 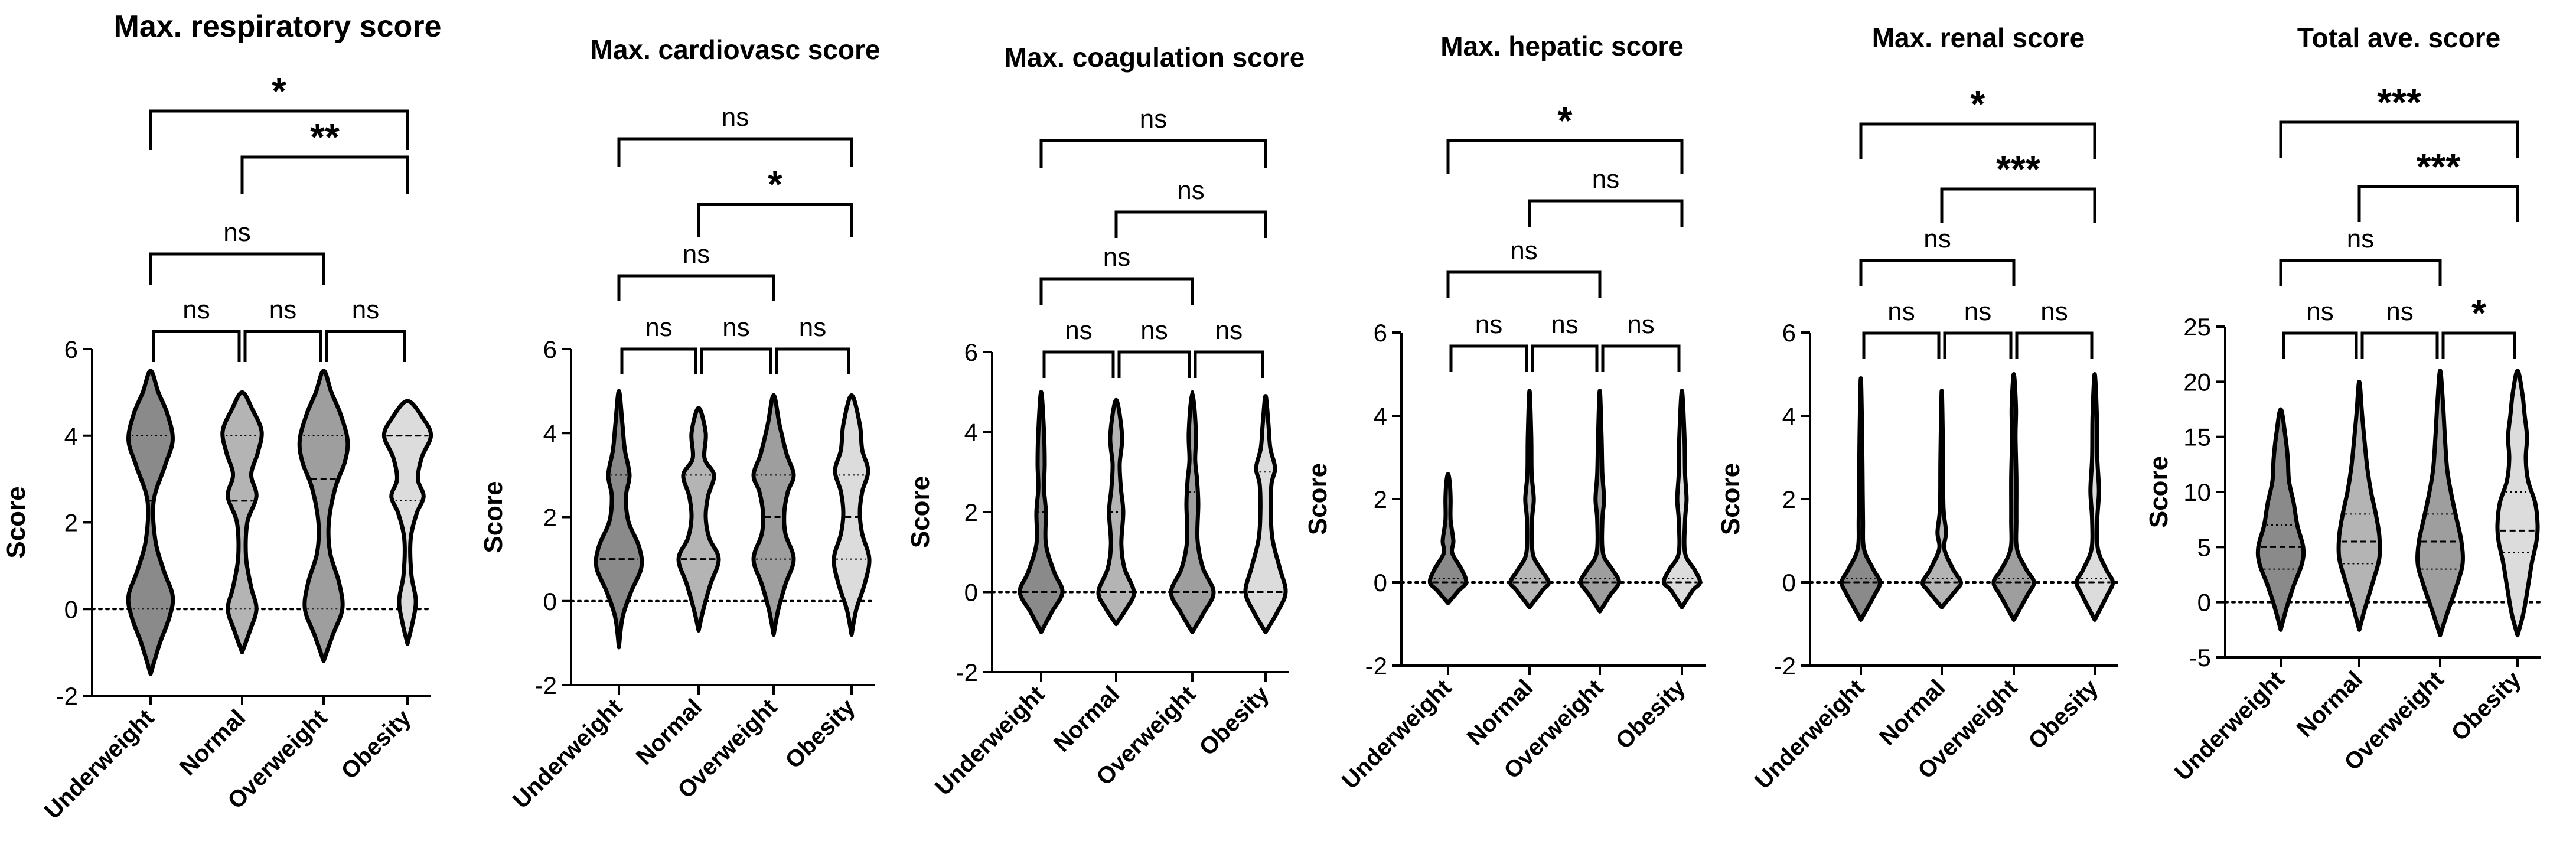 What do you see at coordinates (1562, 46) in the screenshot?
I see `chart-title: Max. hepatic score` at bounding box center [1562, 46].